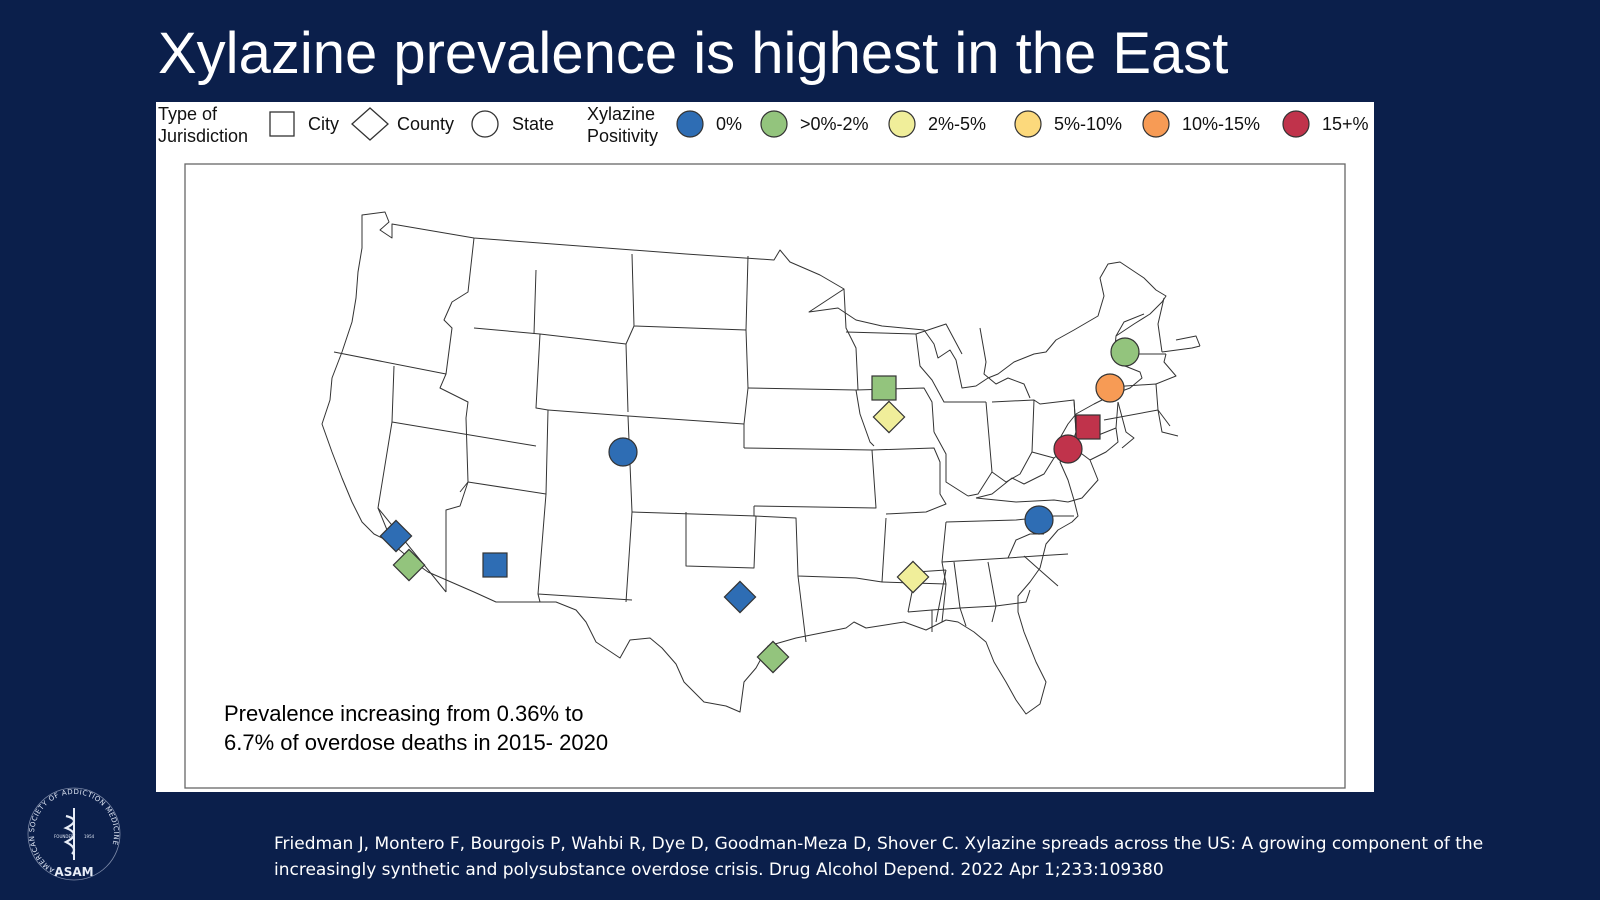  I want to click on legend-category-label: 2%-5%, so click(957, 124).